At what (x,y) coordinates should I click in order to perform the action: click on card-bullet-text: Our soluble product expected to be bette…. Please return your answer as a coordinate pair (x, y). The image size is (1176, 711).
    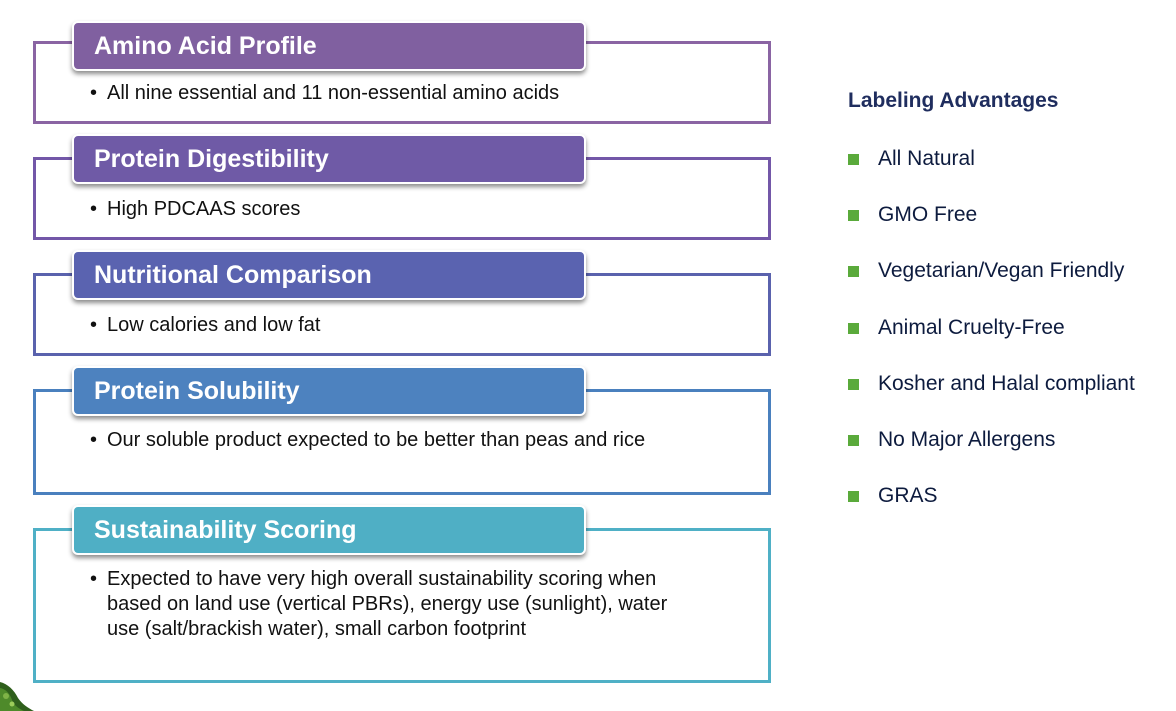
    Looking at the image, I should click on (376, 440).